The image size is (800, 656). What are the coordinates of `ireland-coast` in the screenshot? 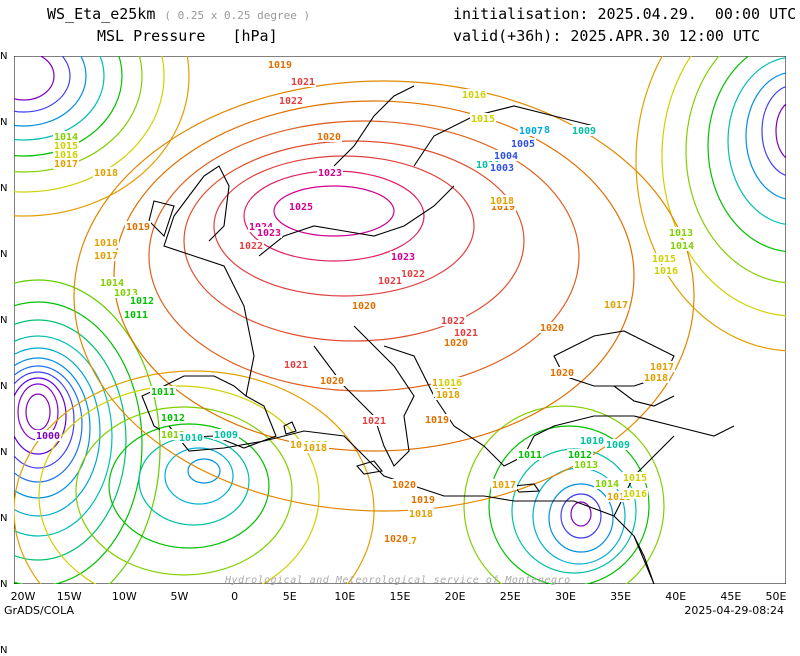 It's located at (161, 219).